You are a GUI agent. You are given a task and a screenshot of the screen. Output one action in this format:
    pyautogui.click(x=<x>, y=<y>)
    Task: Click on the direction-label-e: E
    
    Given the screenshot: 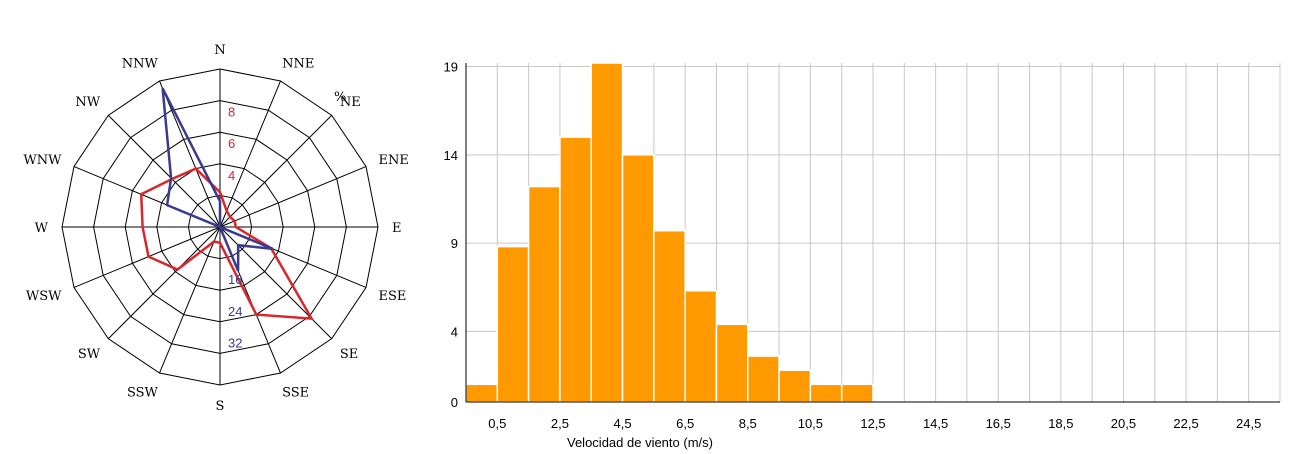 What is the action you would take?
    pyautogui.click(x=397, y=228)
    